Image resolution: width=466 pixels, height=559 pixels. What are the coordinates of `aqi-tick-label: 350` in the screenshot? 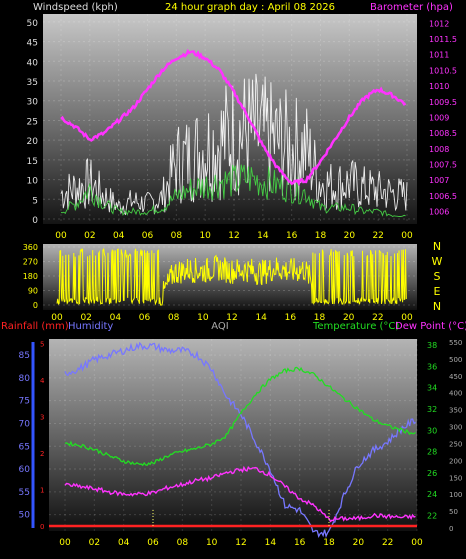 It's located at (455, 411).